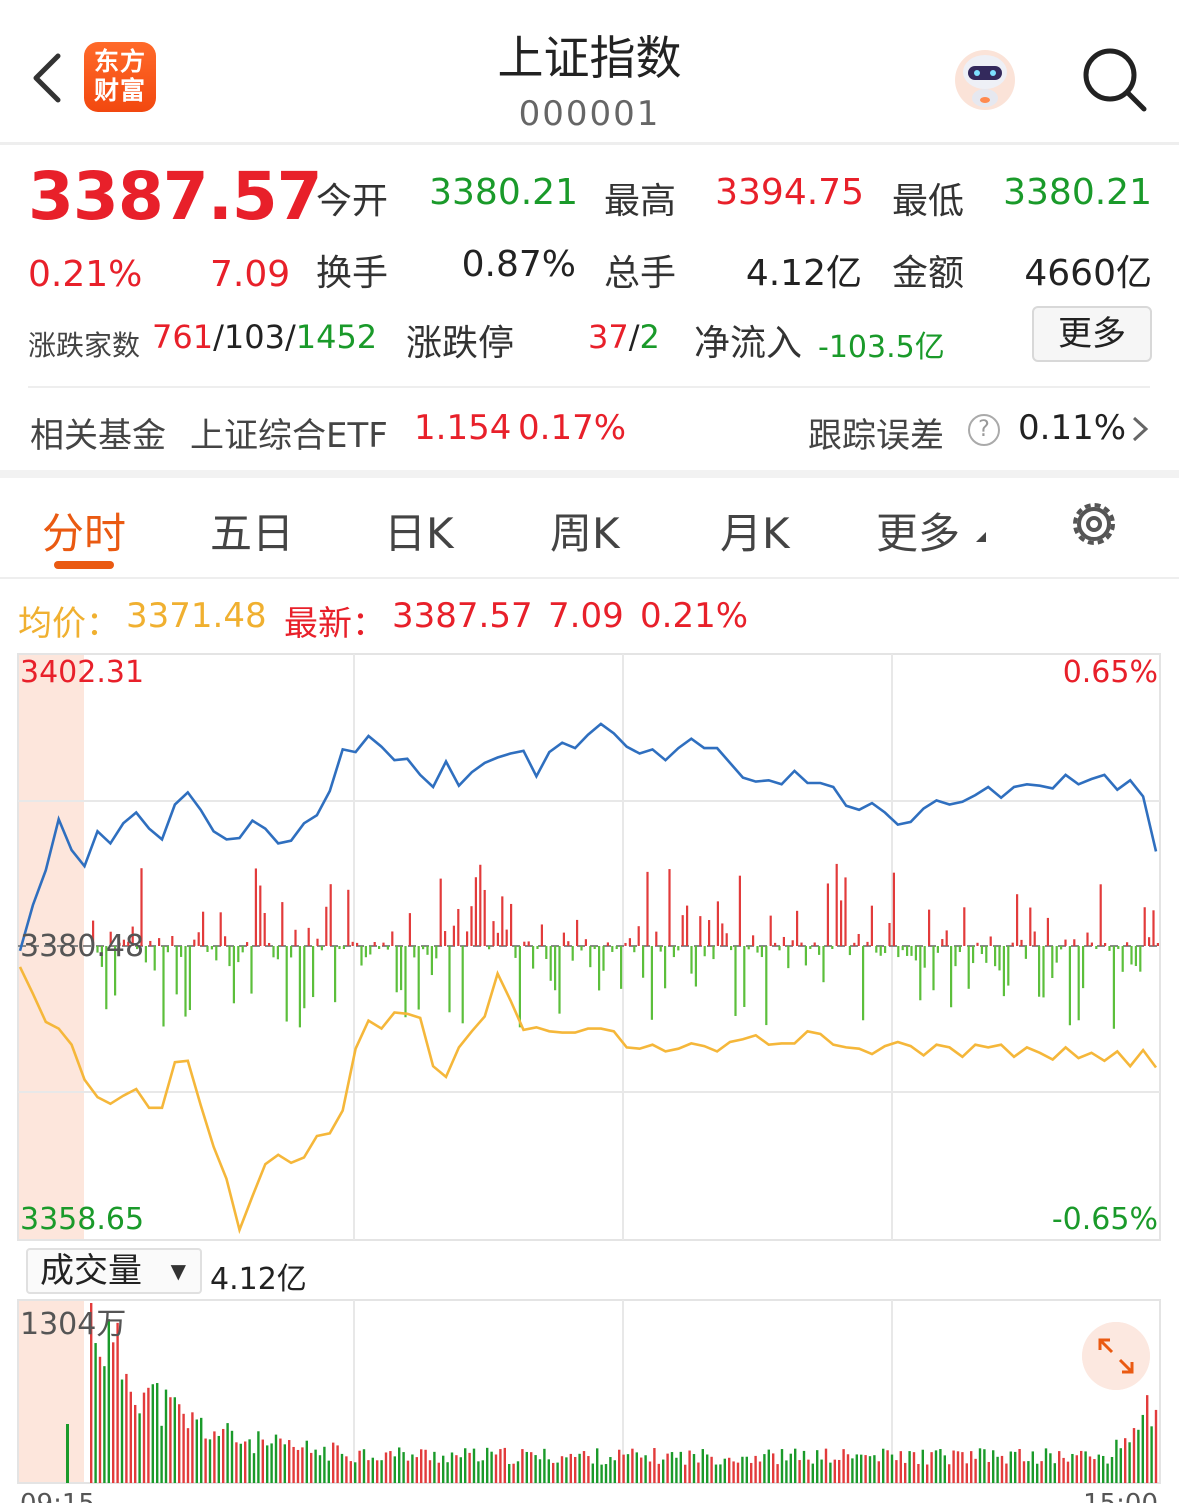 The height and width of the screenshot is (1503, 1179). Describe the element at coordinates (625, 946) in the screenshot. I see `flow-bars` at that location.